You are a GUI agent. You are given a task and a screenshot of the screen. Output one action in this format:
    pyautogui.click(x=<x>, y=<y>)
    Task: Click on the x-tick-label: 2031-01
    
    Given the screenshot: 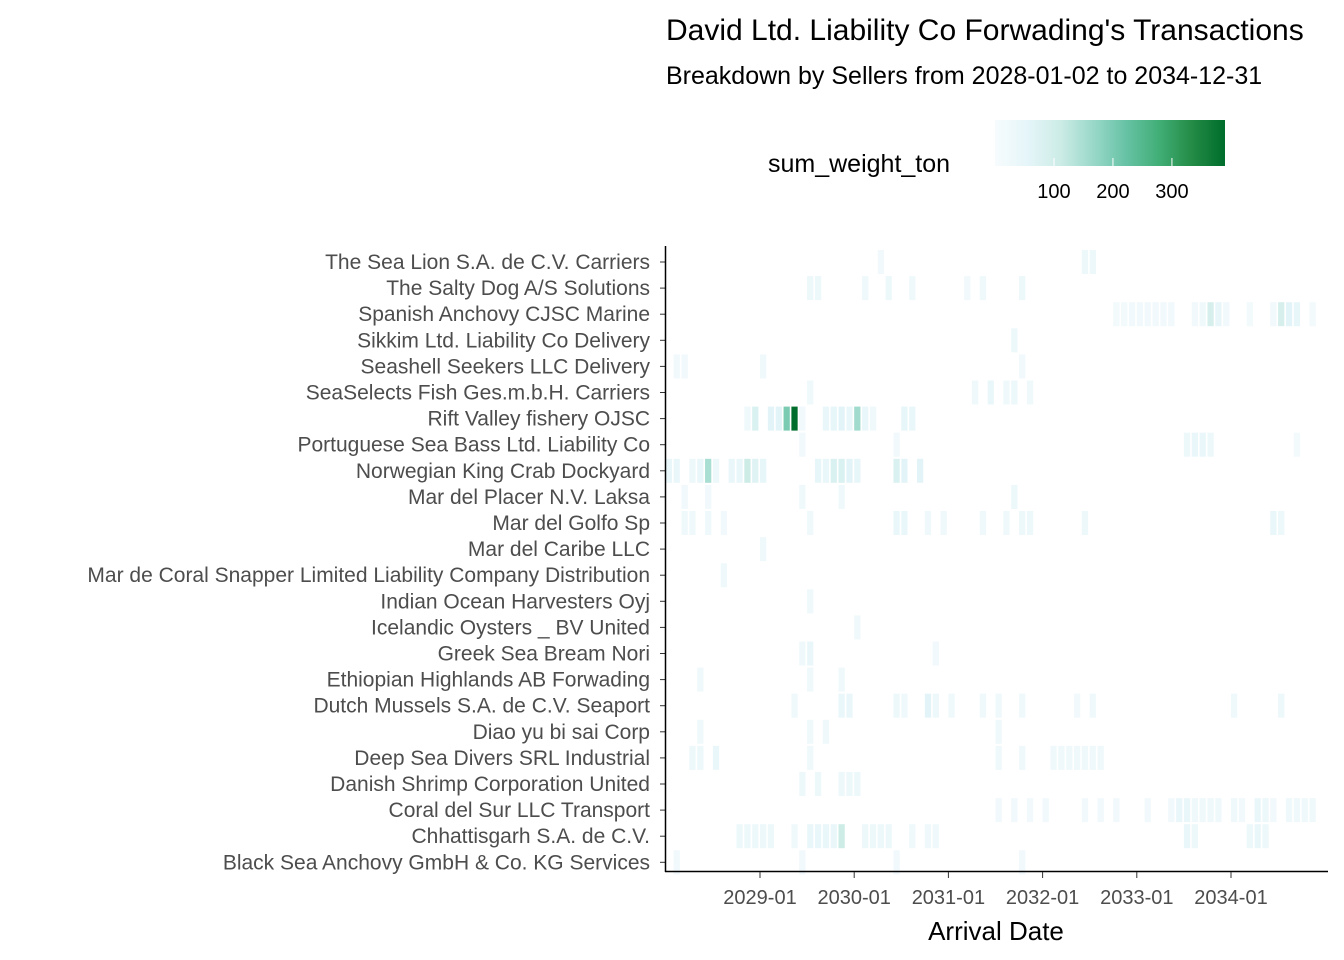 What is the action you would take?
    pyautogui.click(x=948, y=898)
    